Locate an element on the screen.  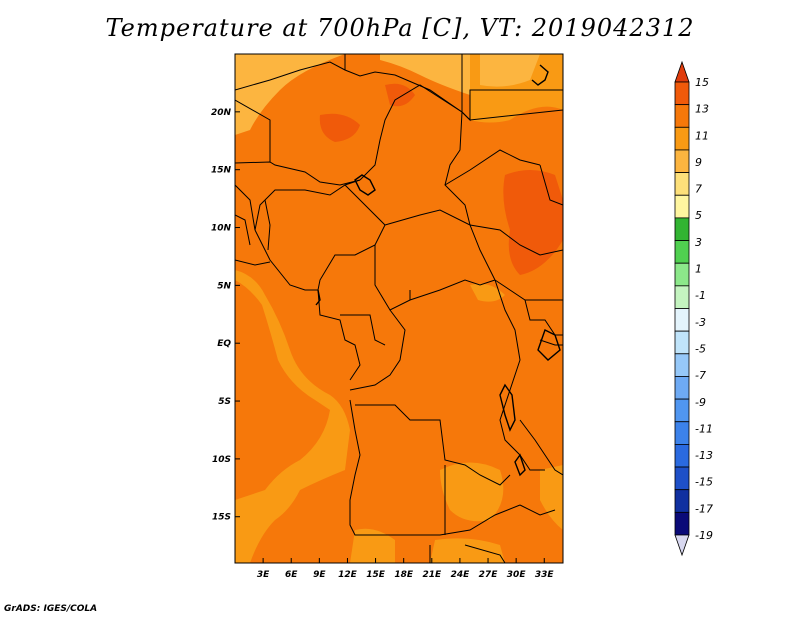
lon-label: 30E is located at coordinates (517, 575).